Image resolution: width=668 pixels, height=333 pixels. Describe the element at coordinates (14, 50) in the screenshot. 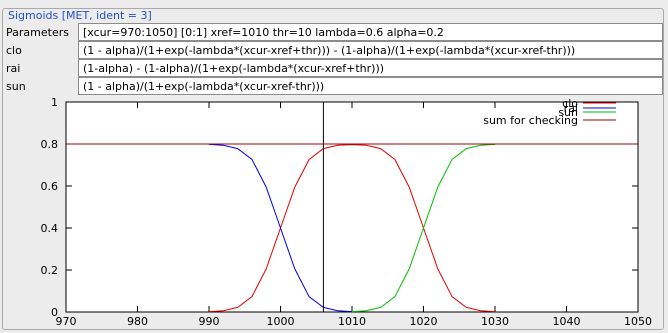

I see `clo-label: clo` at that location.